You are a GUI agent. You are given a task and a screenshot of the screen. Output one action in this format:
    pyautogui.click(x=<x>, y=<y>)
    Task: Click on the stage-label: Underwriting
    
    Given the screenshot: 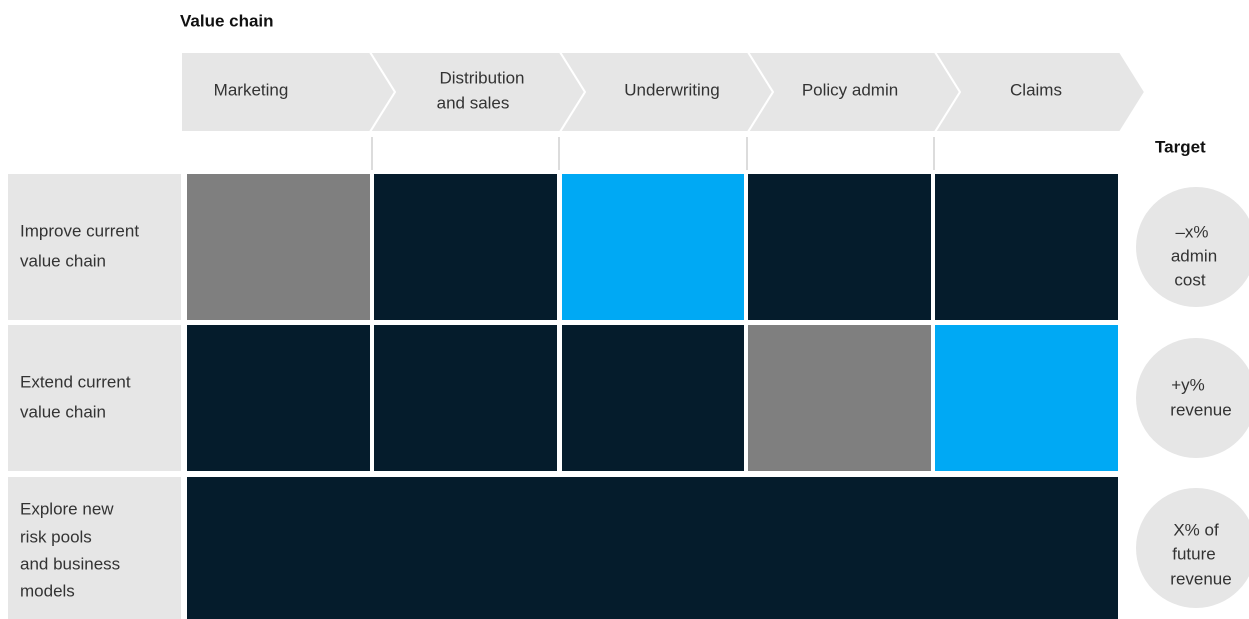 What is the action you would take?
    pyautogui.click(x=671, y=89)
    